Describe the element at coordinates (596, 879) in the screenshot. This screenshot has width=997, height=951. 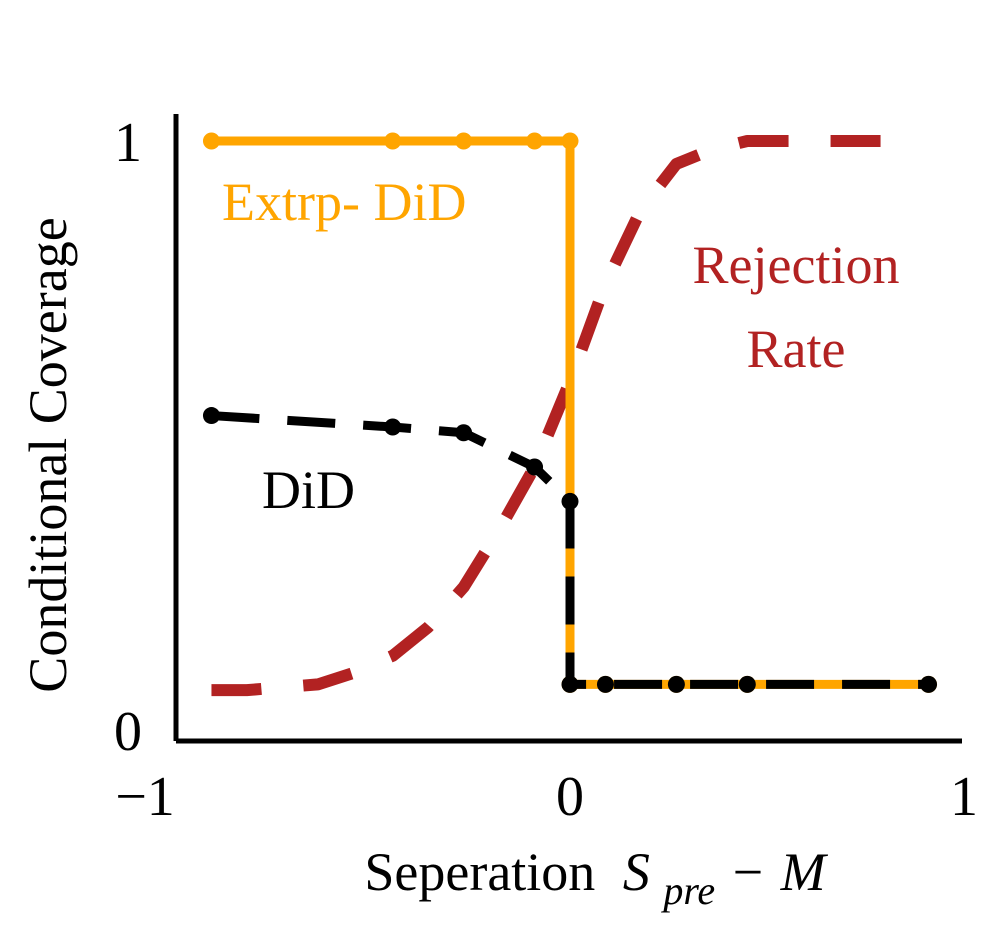
I see `x-axis-label: Seperation S pre − M` at that location.